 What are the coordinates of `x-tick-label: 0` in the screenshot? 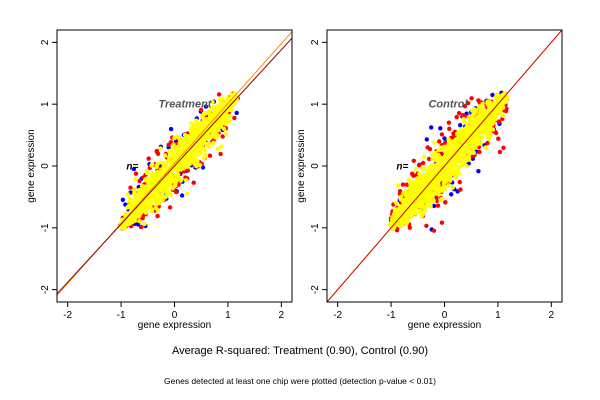 It's located at (445, 315).